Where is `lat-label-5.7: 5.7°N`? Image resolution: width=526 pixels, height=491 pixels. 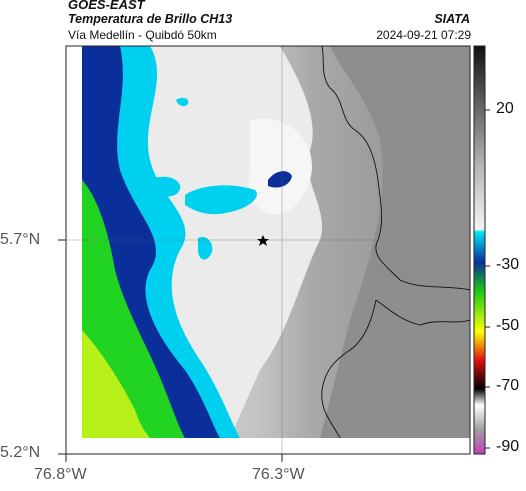
lat-label-5.7: 5.7°N is located at coordinates (20, 239).